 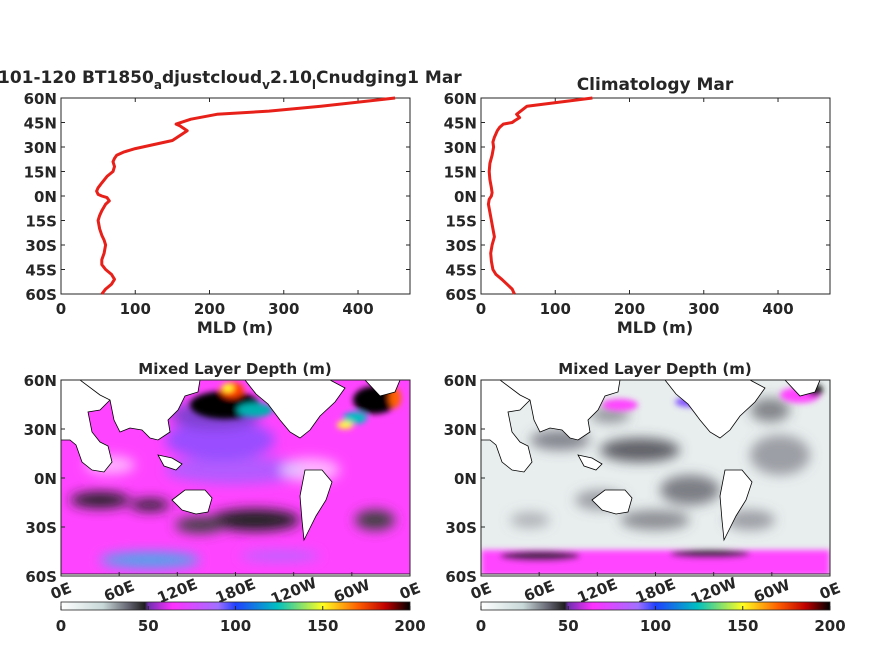 I want to click on panel-2-xlabel: MLD (m), so click(x=655, y=327).